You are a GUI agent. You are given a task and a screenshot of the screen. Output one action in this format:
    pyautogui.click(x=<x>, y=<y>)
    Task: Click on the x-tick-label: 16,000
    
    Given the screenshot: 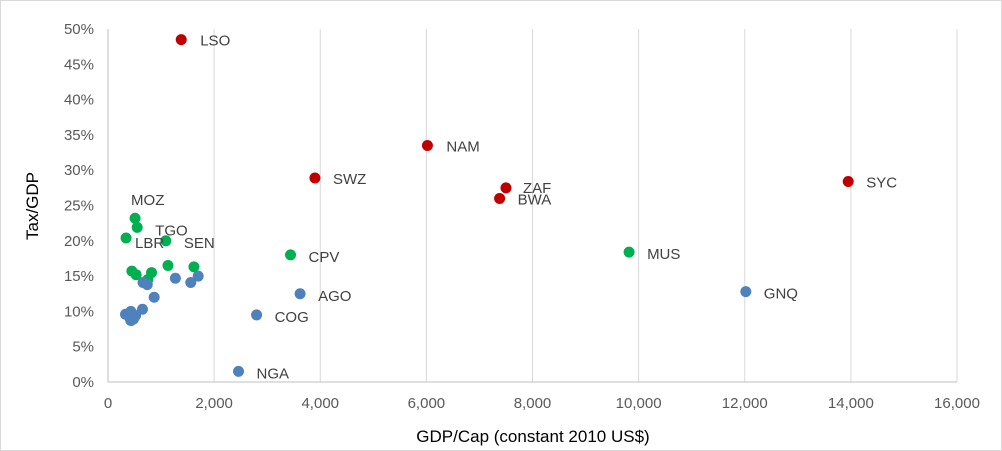 What is the action you would take?
    pyautogui.click(x=957, y=403)
    